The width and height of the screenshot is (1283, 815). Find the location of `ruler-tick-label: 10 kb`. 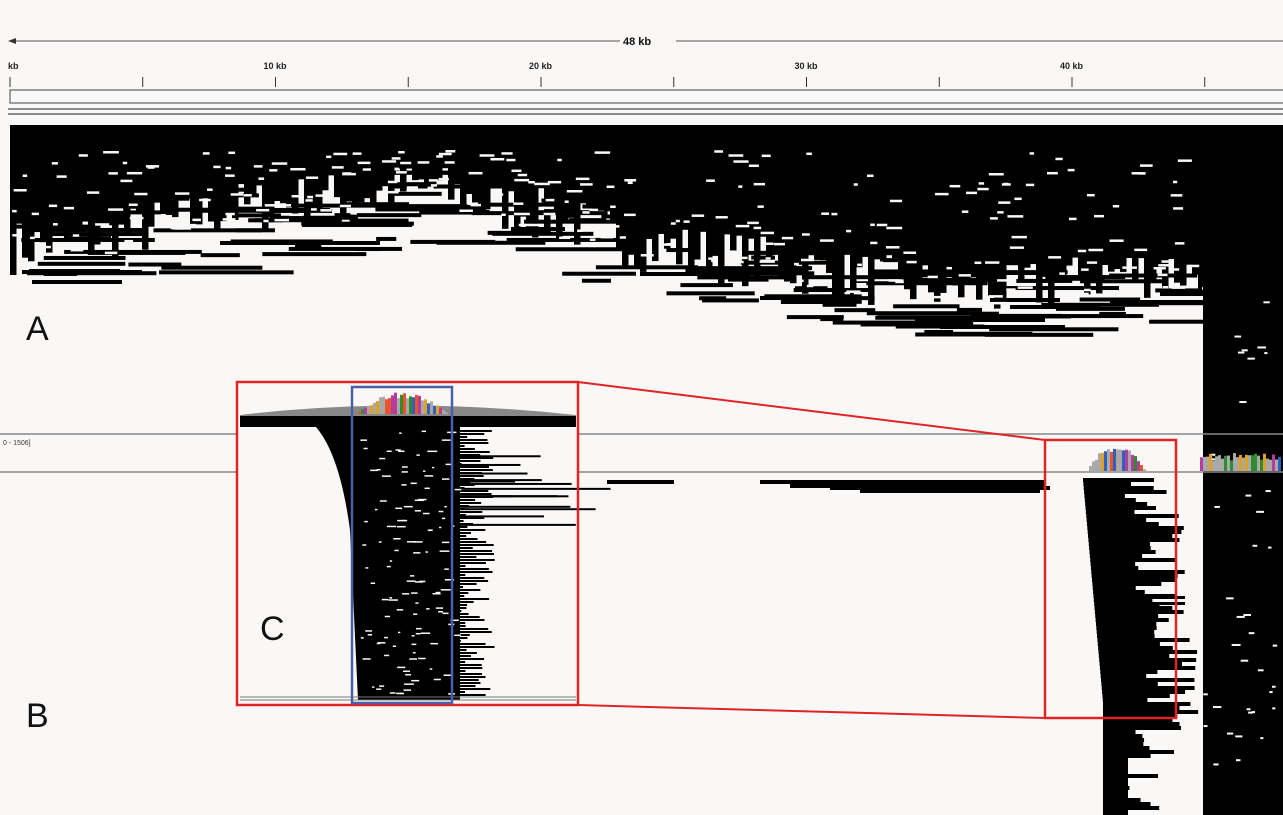

ruler-tick-label: 10 kb is located at coordinates (276, 66).